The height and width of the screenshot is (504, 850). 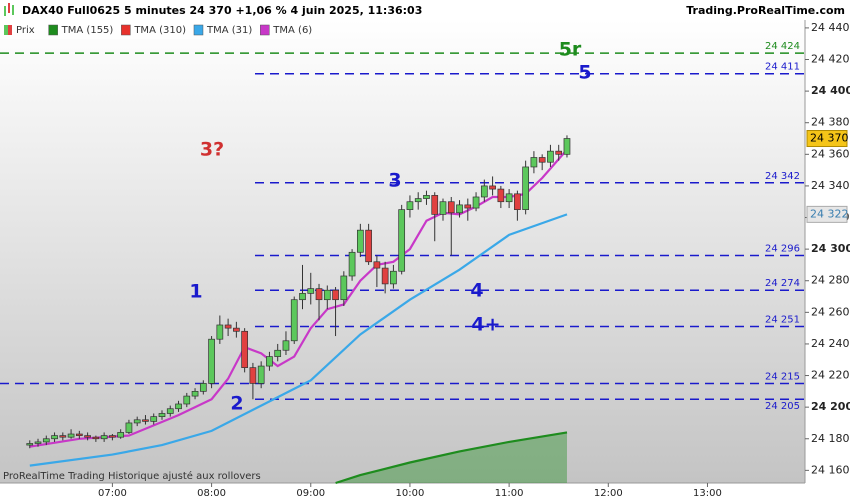 What do you see at coordinates (830, 375) in the screenshot?
I see `y-tick-label: 24 220` at bounding box center [830, 375].